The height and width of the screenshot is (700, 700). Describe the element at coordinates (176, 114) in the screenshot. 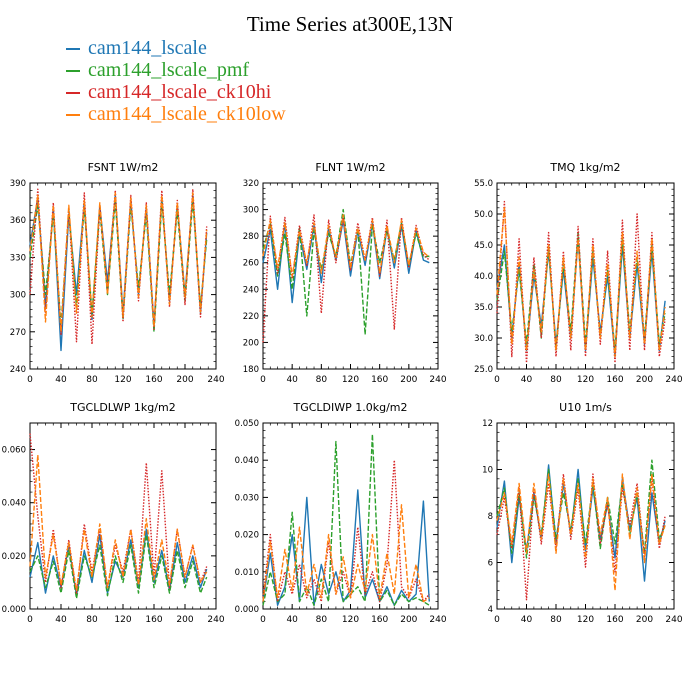

I see `legend-item: cam144_lscale_ck10low` at that location.